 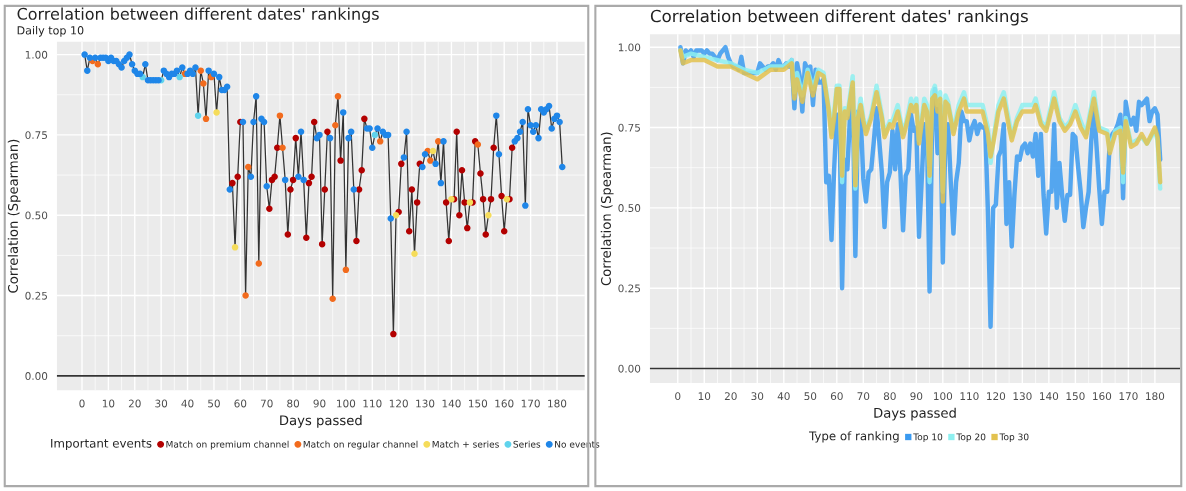 What do you see at coordinates (50, 31) in the screenshot?
I see `chart-subtitle: Daily top 10` at bounding box center [50, 31].